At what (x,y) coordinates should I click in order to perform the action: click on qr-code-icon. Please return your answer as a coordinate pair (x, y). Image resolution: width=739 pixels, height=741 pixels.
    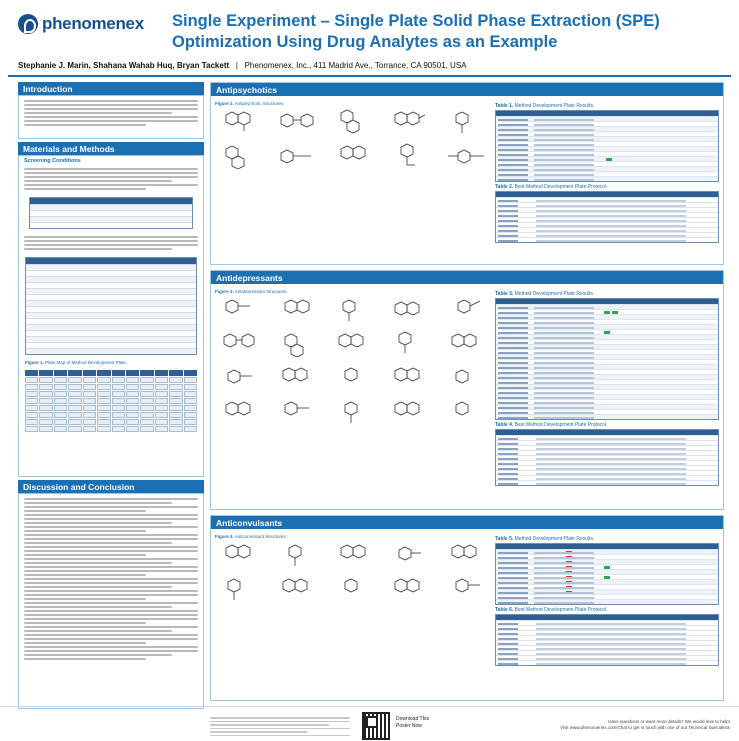
    Looking at the image, I should click on (376, 726).